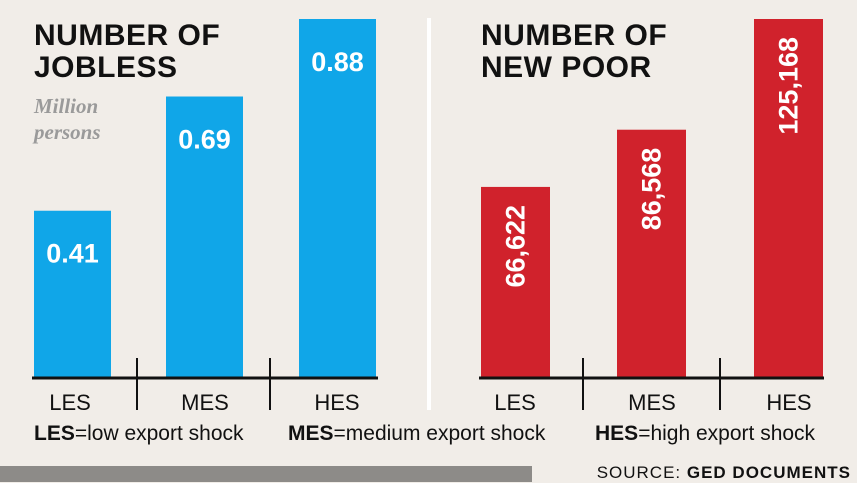 This screenshot has height=483, width=857. I want to click on jobless-value-label: 0.69, so click(204, 140).